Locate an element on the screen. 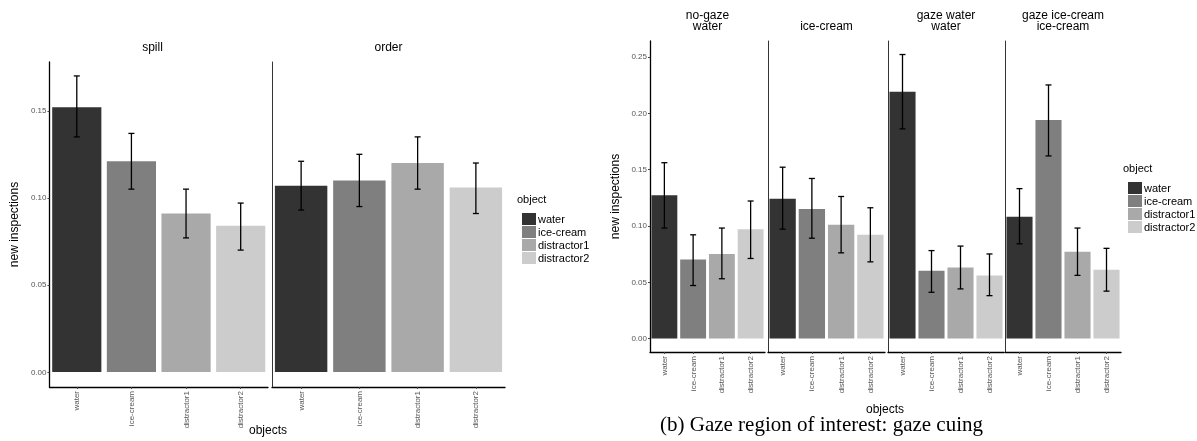  chart-subtitle: gaze ice-cream is located at coordinates (1063, 15).